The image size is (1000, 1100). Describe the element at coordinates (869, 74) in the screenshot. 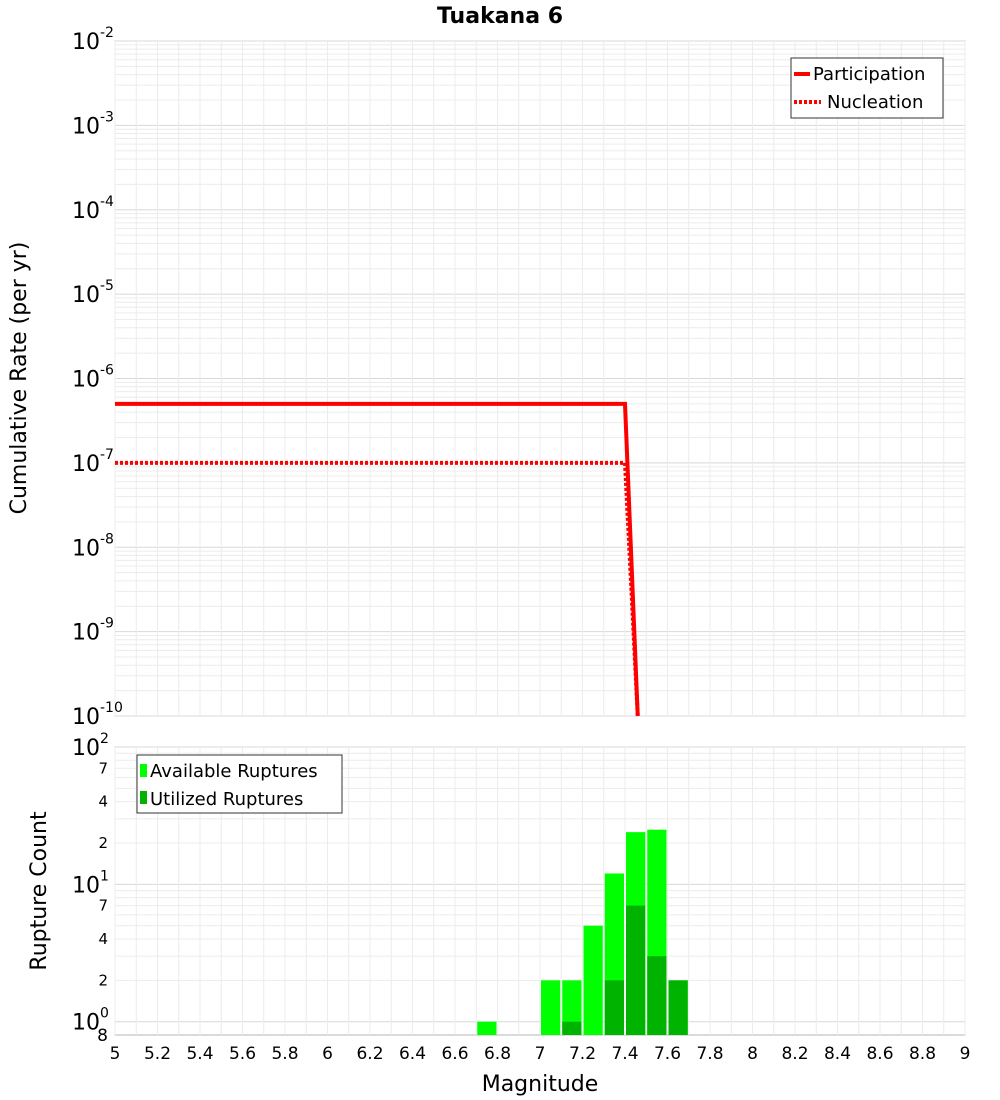

I see `legend-participation-label: Participation` at that location.